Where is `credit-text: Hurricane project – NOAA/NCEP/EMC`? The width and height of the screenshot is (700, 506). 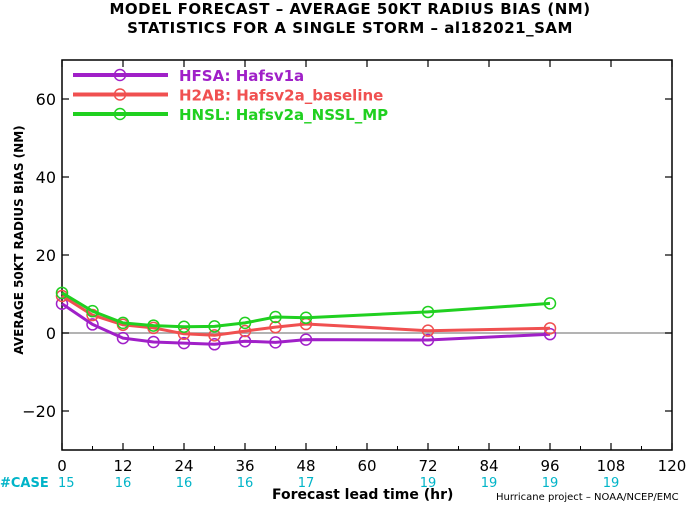
credit-text: Hurricane project – NOAA/NCEP/EMC is located at coordinates (587, 497).